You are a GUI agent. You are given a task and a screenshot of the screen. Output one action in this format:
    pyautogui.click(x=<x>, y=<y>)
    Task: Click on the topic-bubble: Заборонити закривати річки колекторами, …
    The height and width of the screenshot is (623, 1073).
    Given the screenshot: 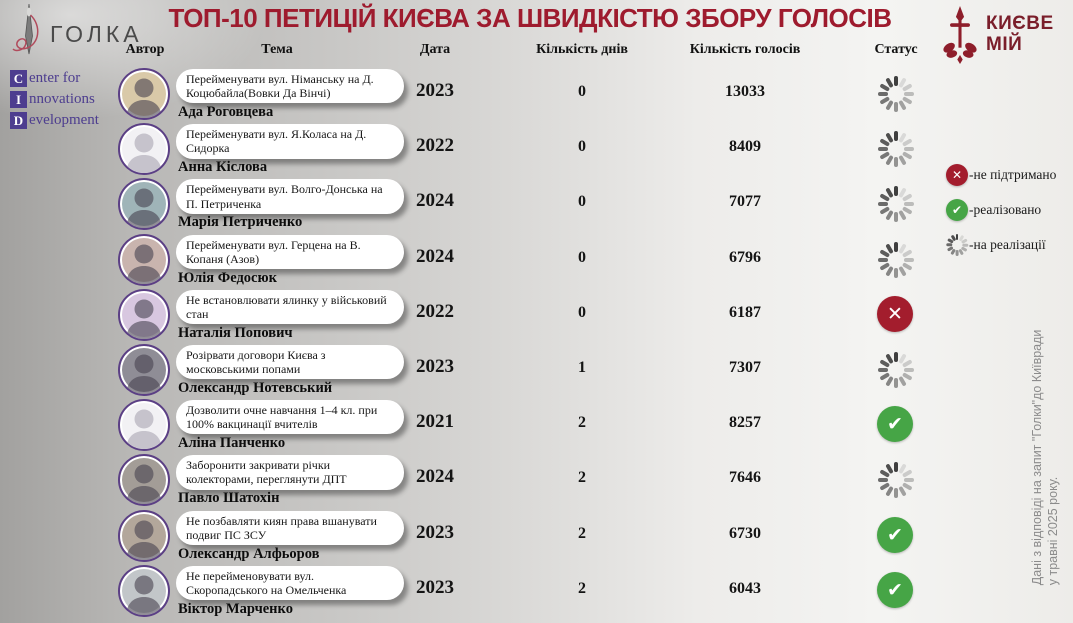 What is the action you would take?
    pyautogui.click(x=290, y=472)
    